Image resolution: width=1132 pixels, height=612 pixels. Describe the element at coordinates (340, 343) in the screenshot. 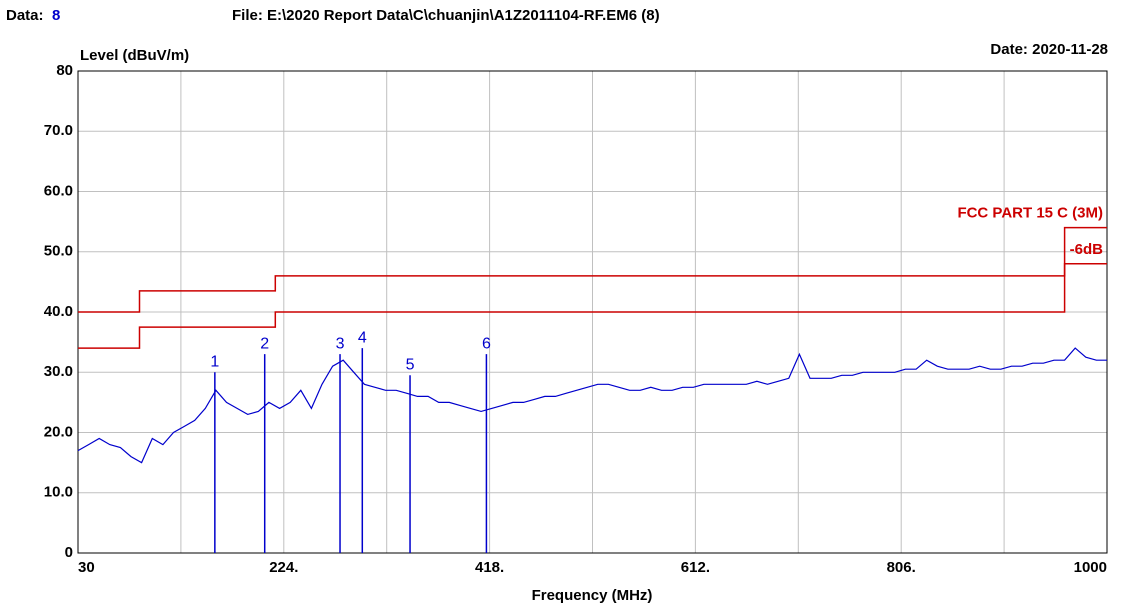

I see `marker-label: 3` at that location.